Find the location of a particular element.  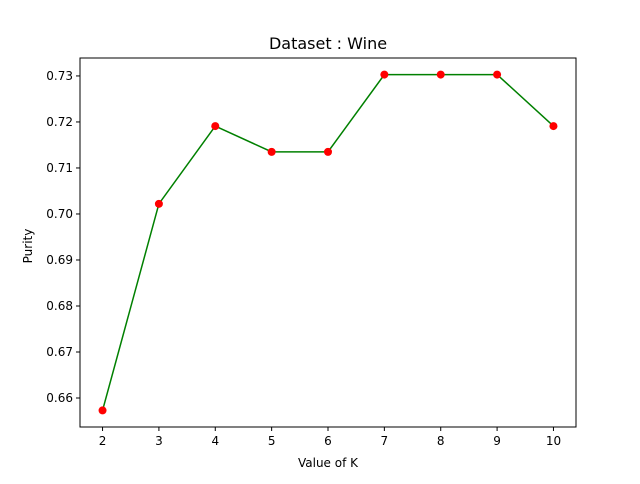

x-tick-label: 4 is located at coordinates (215, 441).